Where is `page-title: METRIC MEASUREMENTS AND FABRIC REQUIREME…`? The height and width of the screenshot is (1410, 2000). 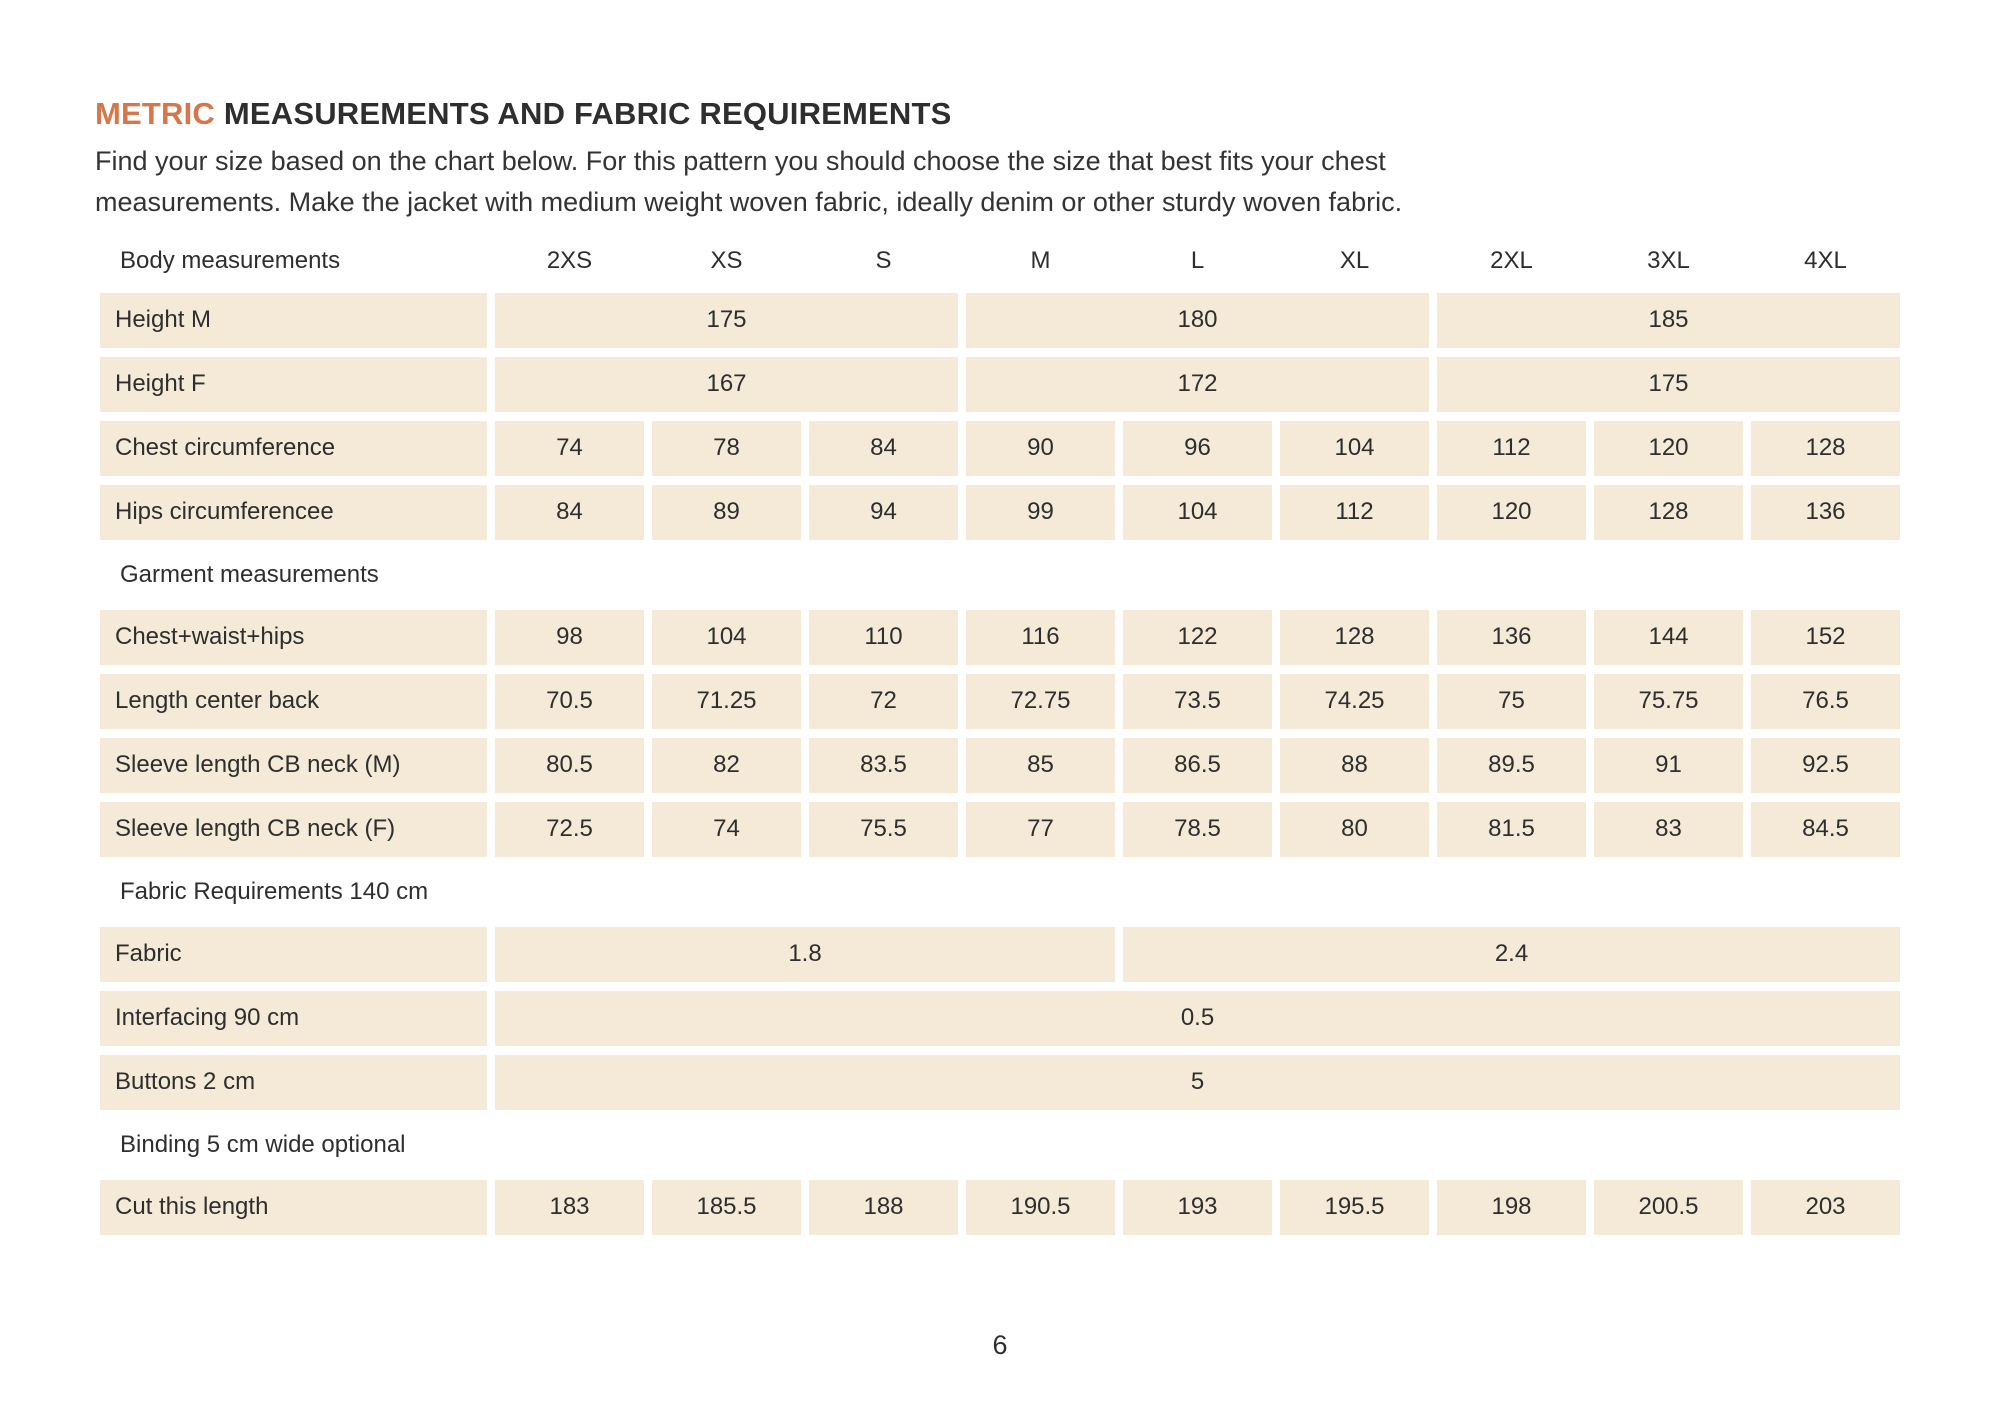 page-title: METRIC MEASUREMENTS AND FABRIC REQUIREME… is located at coordinates (1000, 114).